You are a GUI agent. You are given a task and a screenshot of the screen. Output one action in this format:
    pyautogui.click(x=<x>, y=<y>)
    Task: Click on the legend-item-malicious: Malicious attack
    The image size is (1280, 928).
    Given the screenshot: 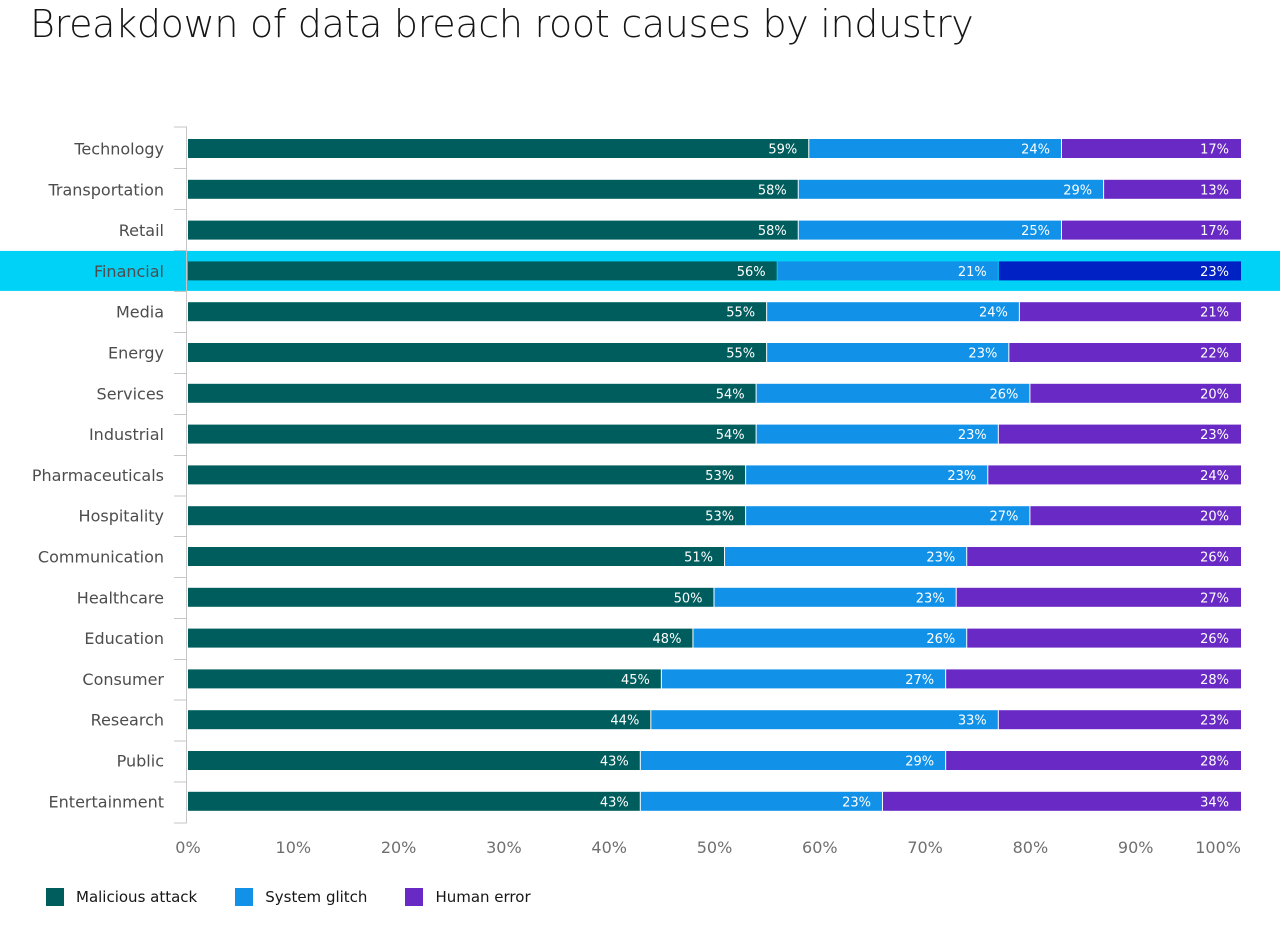 What is the action you would take?
    pyautogui.click(x=121, y=897)
    